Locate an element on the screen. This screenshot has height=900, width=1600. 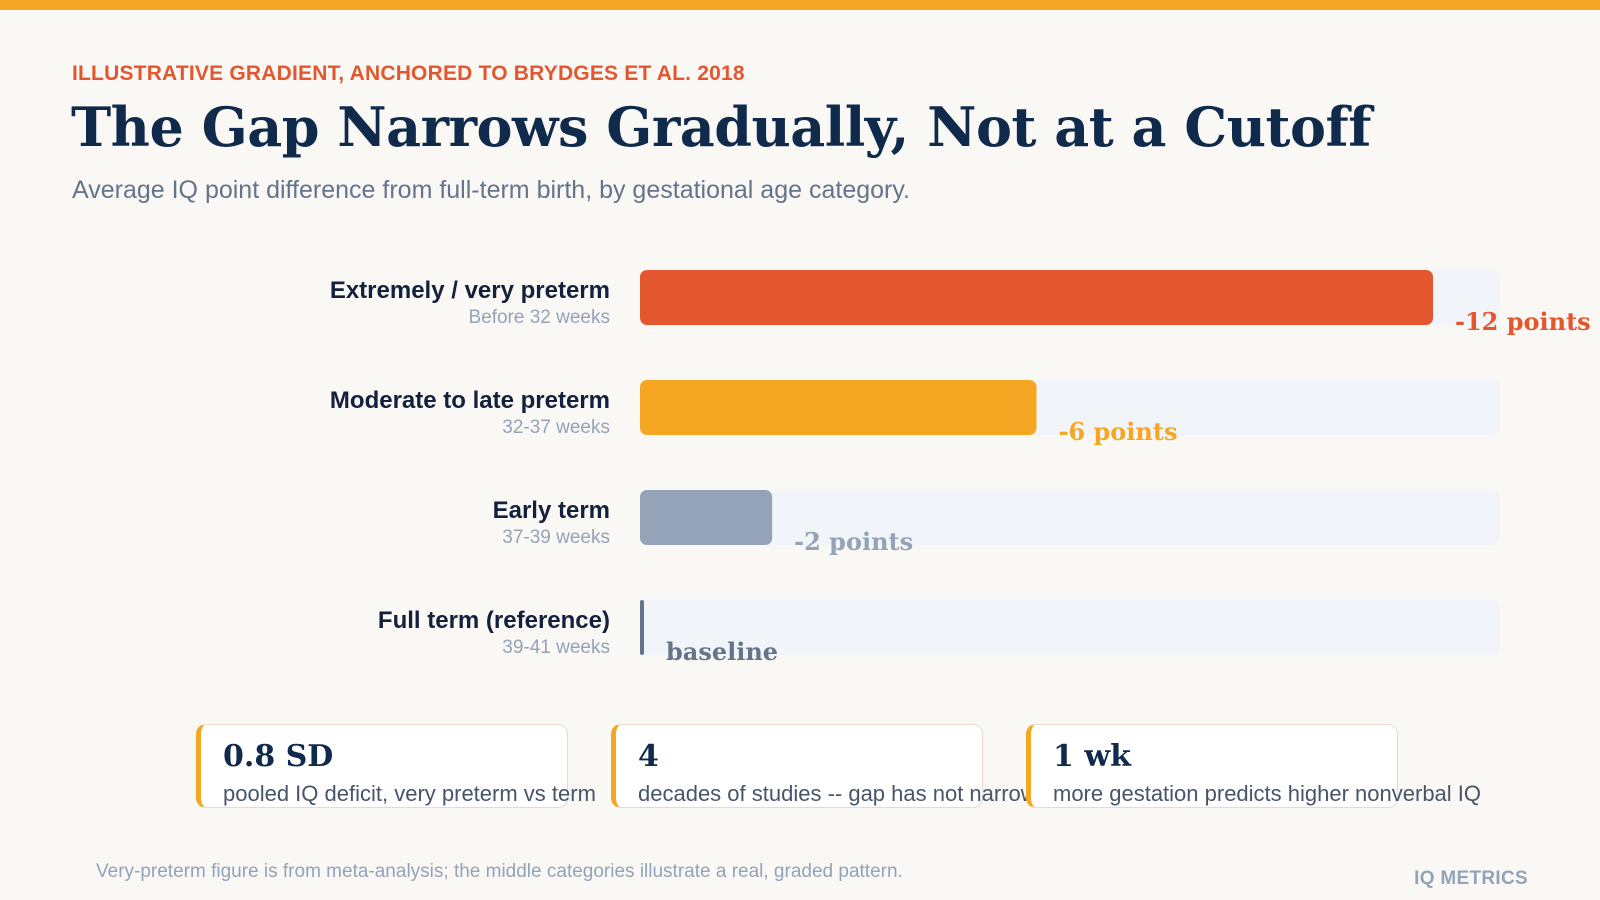
value-label: -12 points is located at coordinates (1523, 321).